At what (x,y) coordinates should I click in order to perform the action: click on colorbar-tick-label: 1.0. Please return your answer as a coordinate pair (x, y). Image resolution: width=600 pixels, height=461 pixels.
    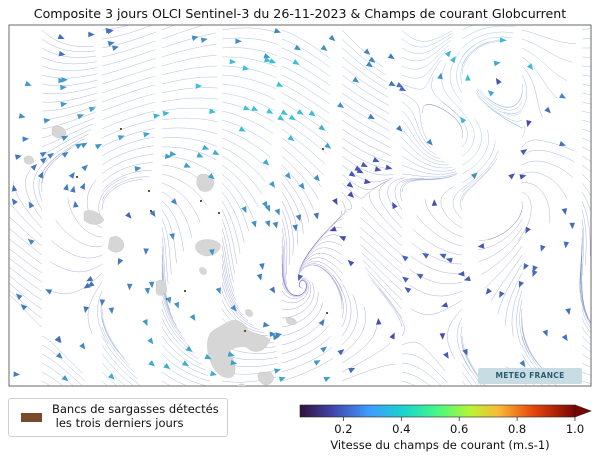
    Looking at the image, I should click on (575, 429).